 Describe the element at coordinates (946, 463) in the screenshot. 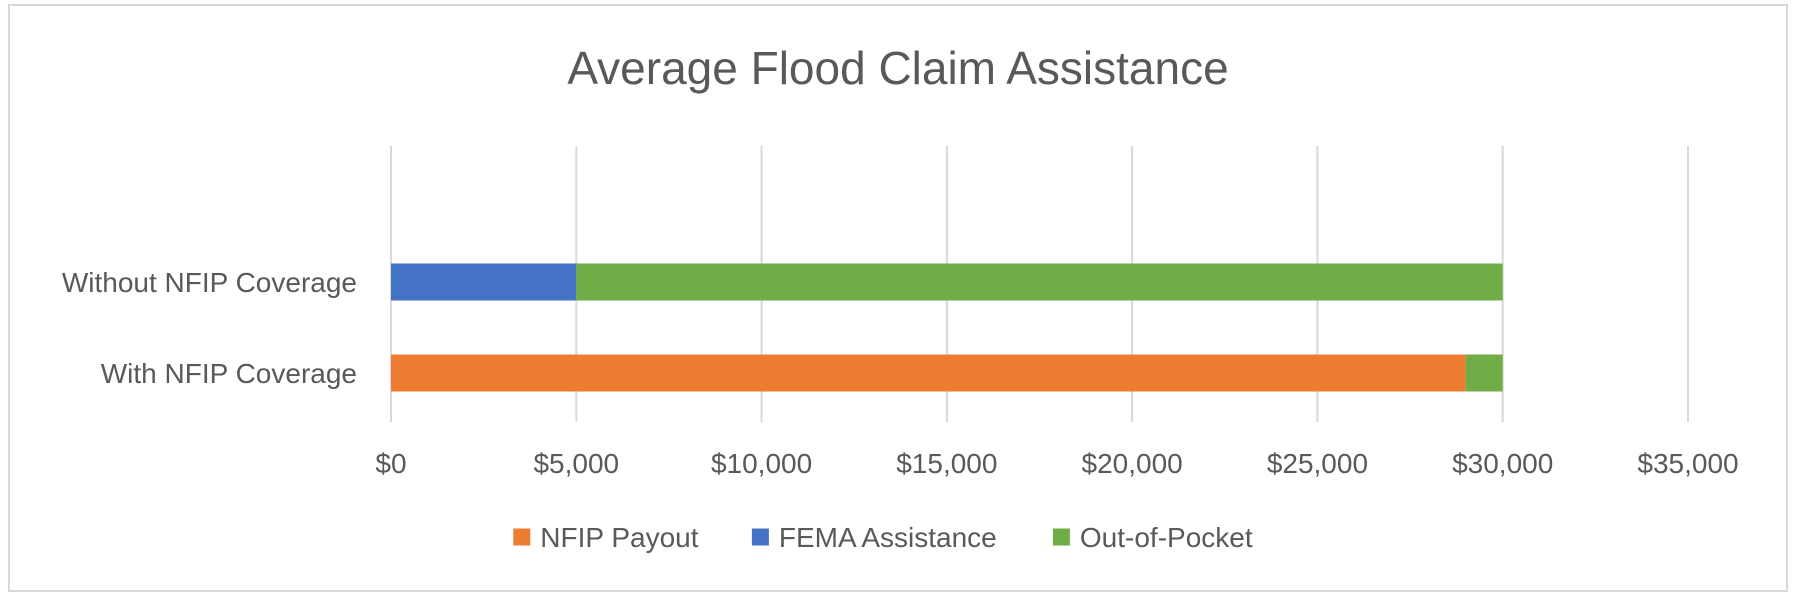

I see `x-tick-label: $15,000` at that location.